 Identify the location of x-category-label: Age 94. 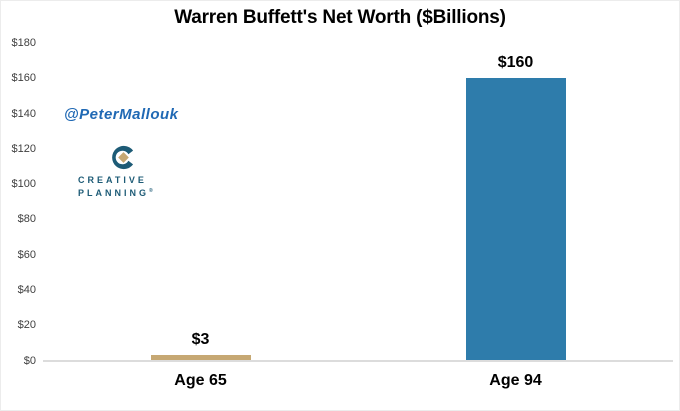
(515, 380).